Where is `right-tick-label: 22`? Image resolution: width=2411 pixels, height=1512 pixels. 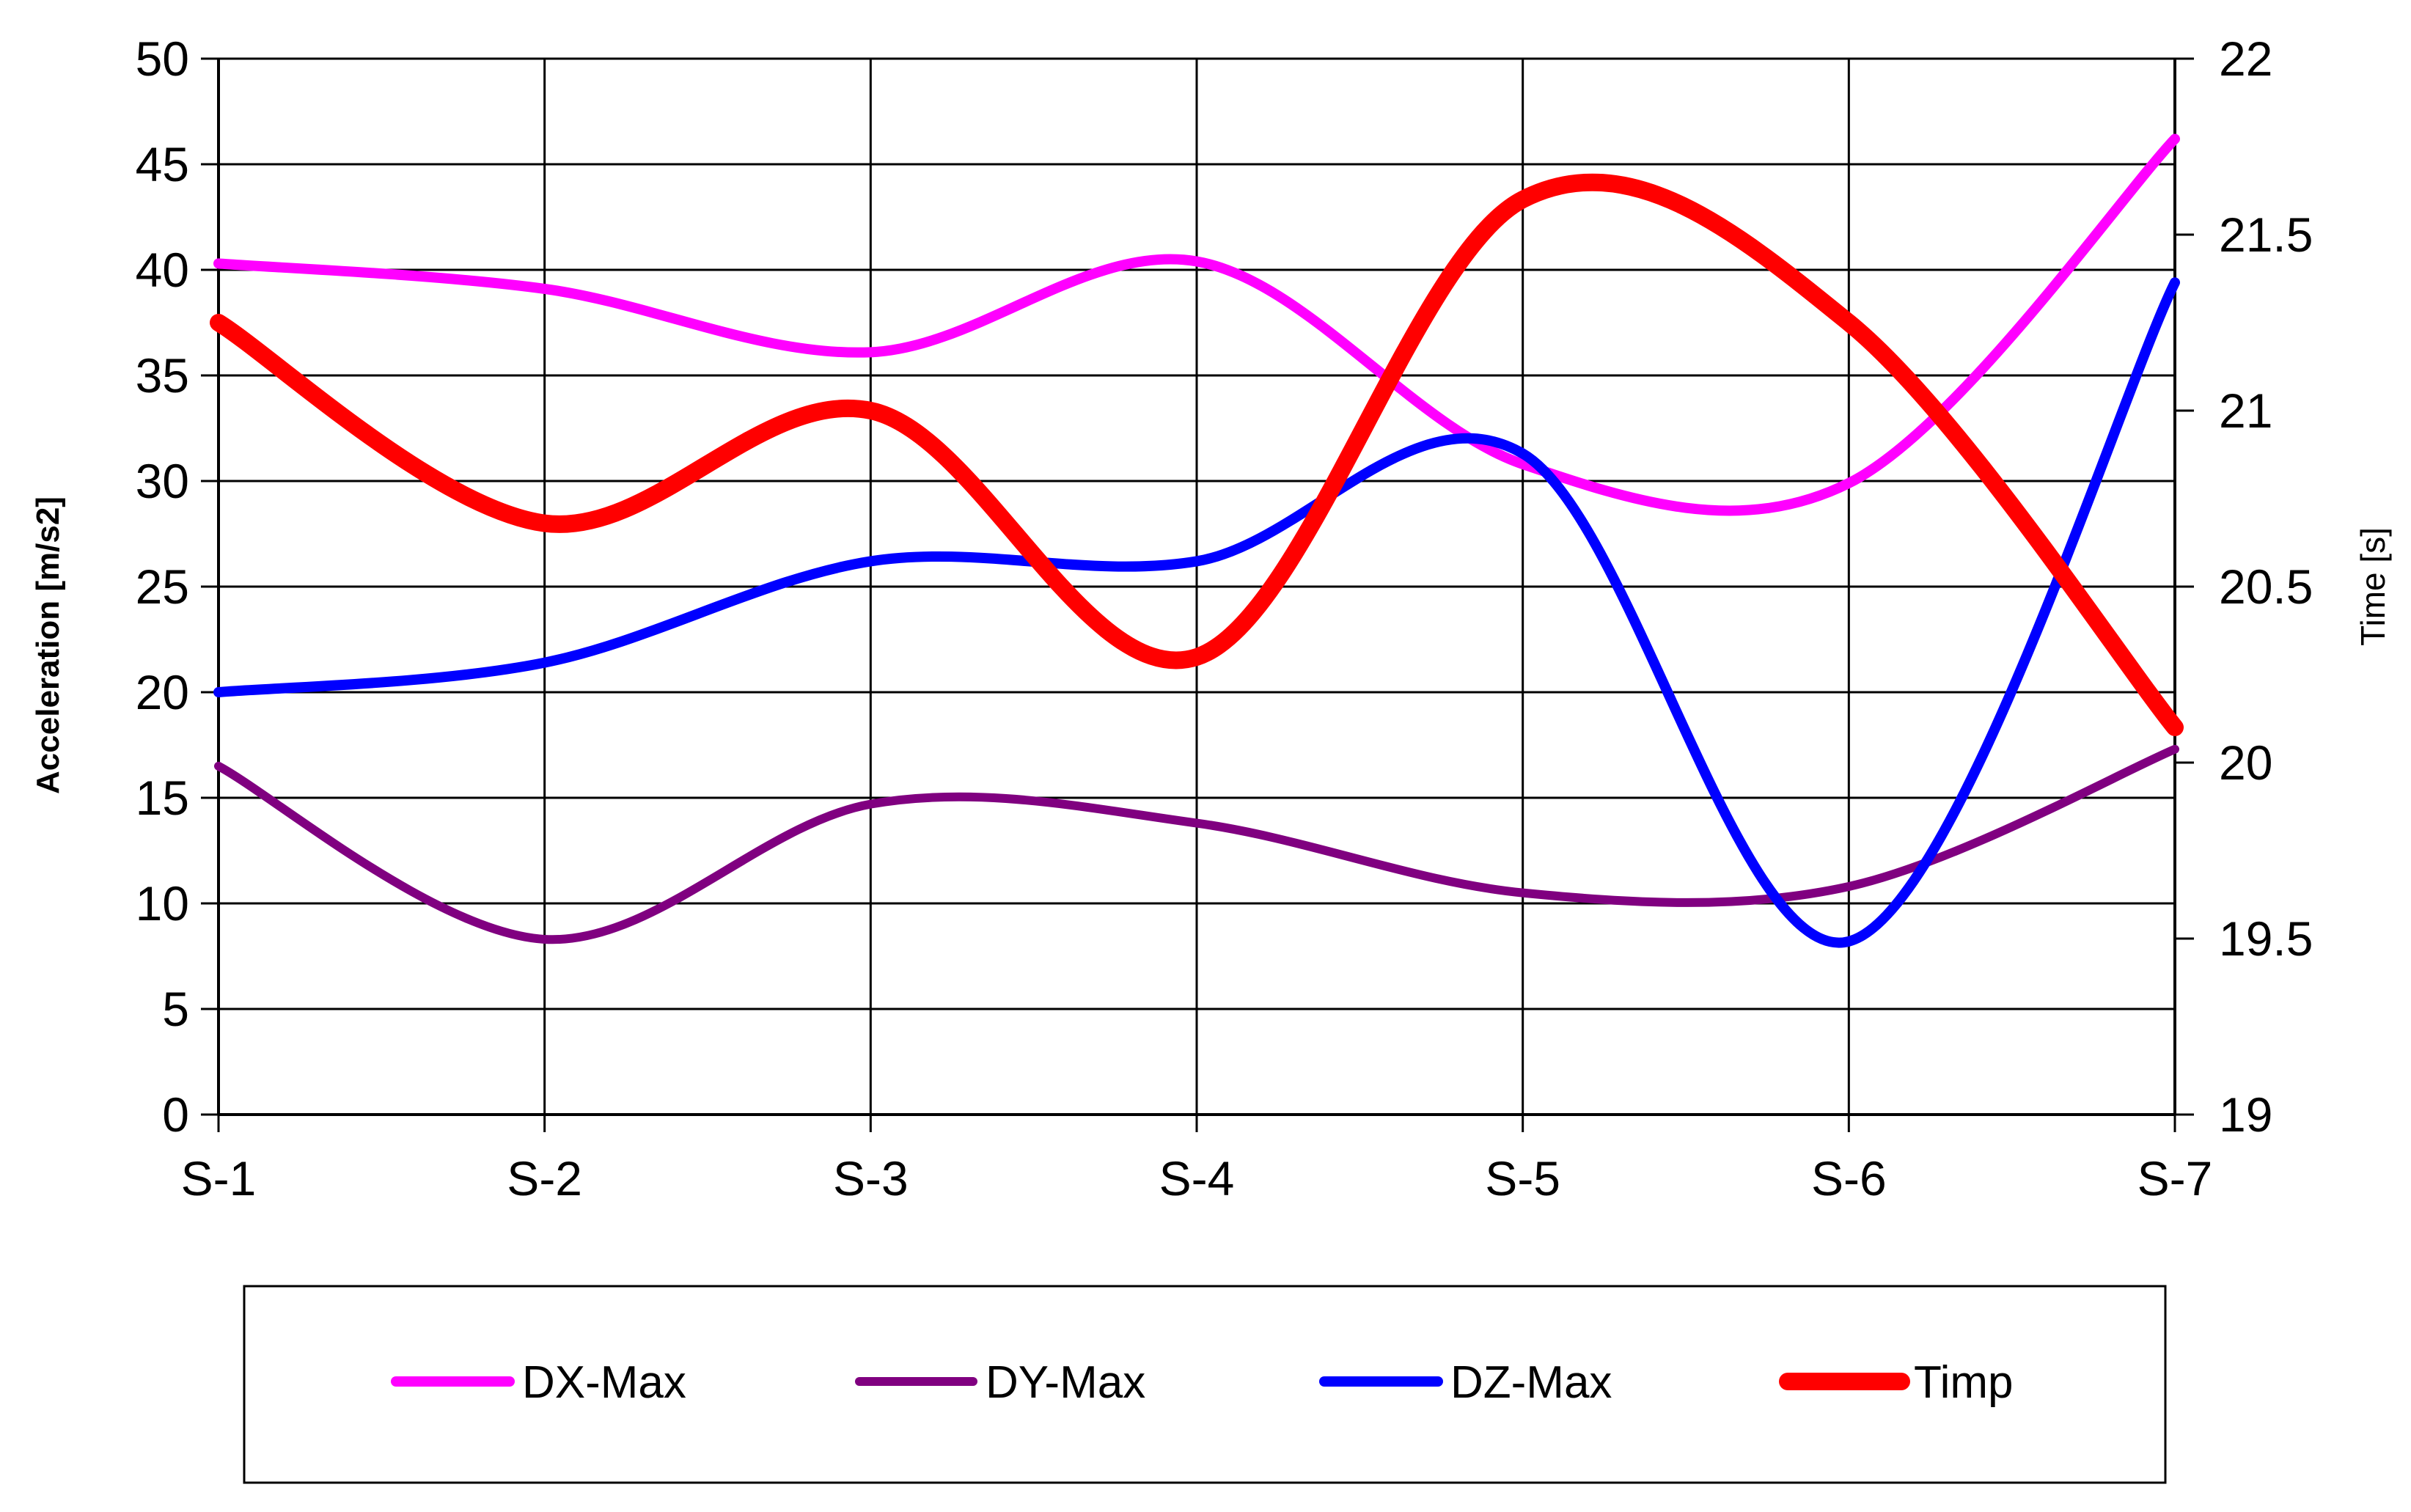
right-tick-label: 22 is located at coordinates (2246, 59).